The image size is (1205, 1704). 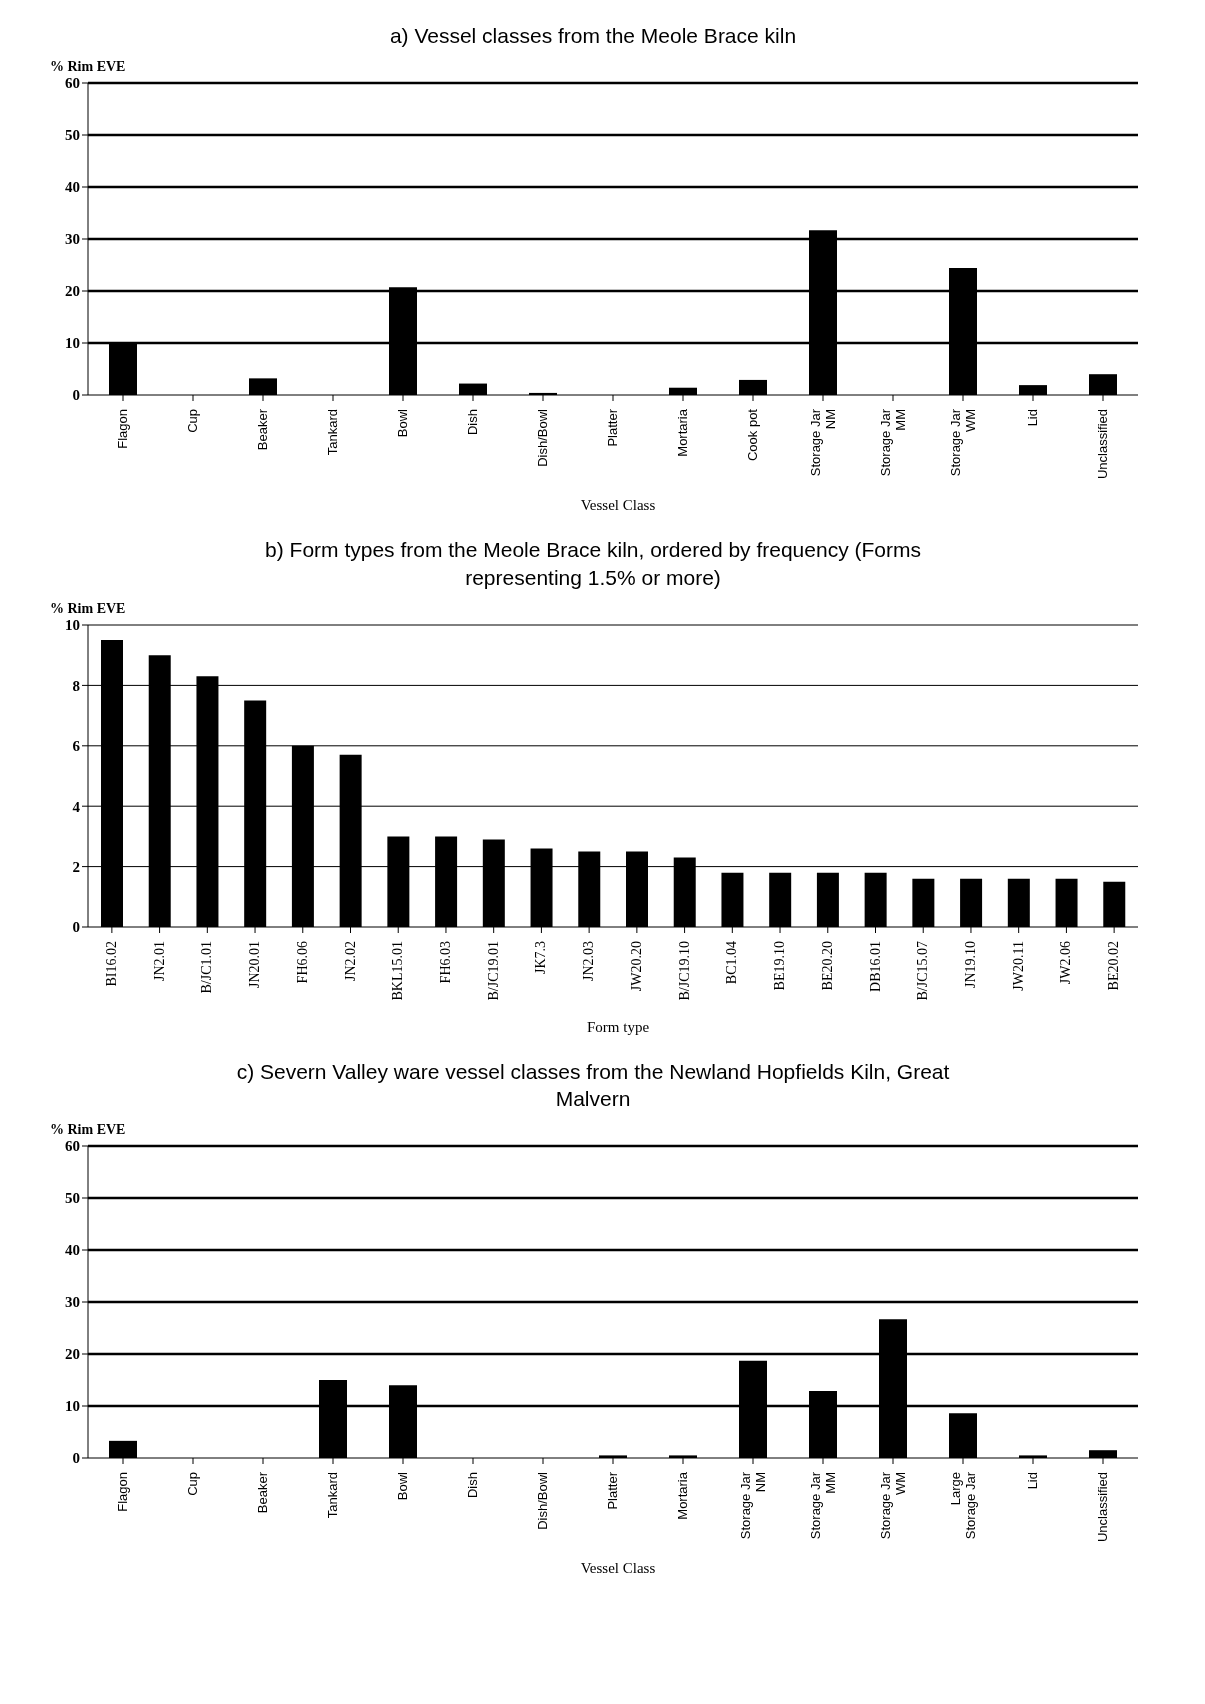 I want to click on y-tick-label: 4, so click(x=76, y=806).